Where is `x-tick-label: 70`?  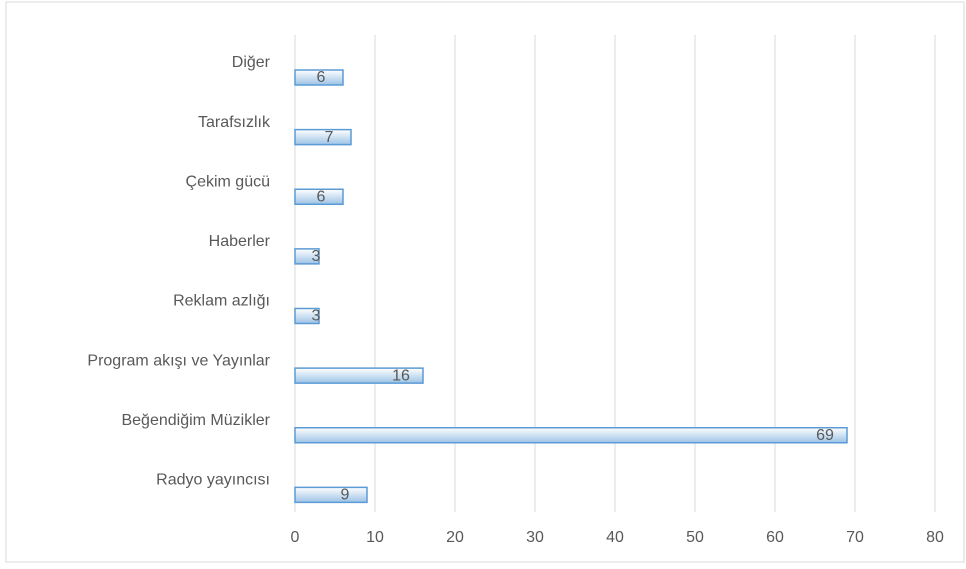 x-tick-label: 70 is located at coordinates (855, 537).